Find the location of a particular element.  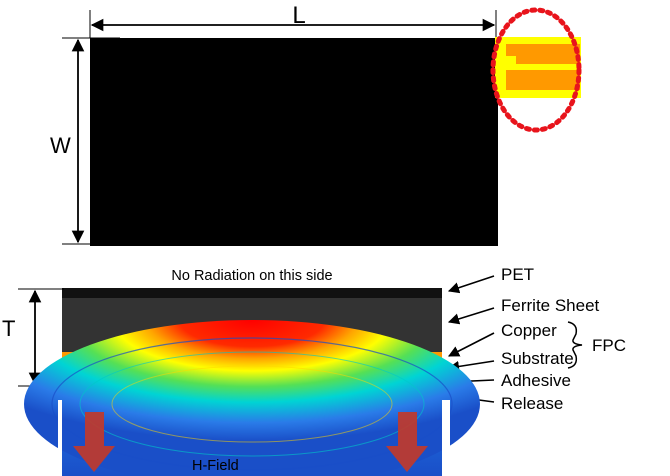

label-pet: PET is located at coordinates (517, 274).